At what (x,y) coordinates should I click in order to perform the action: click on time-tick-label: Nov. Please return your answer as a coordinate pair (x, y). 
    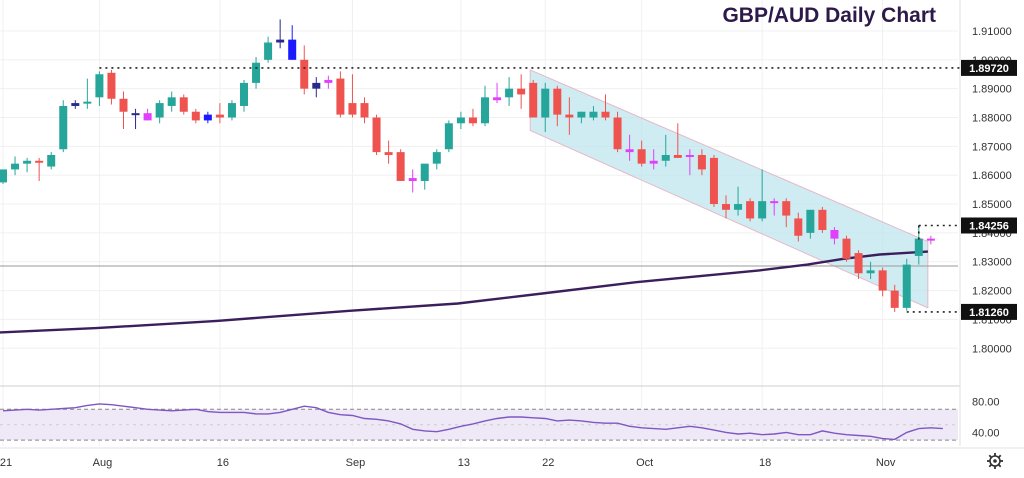
    Looking at the image, I should click on (886, 463).